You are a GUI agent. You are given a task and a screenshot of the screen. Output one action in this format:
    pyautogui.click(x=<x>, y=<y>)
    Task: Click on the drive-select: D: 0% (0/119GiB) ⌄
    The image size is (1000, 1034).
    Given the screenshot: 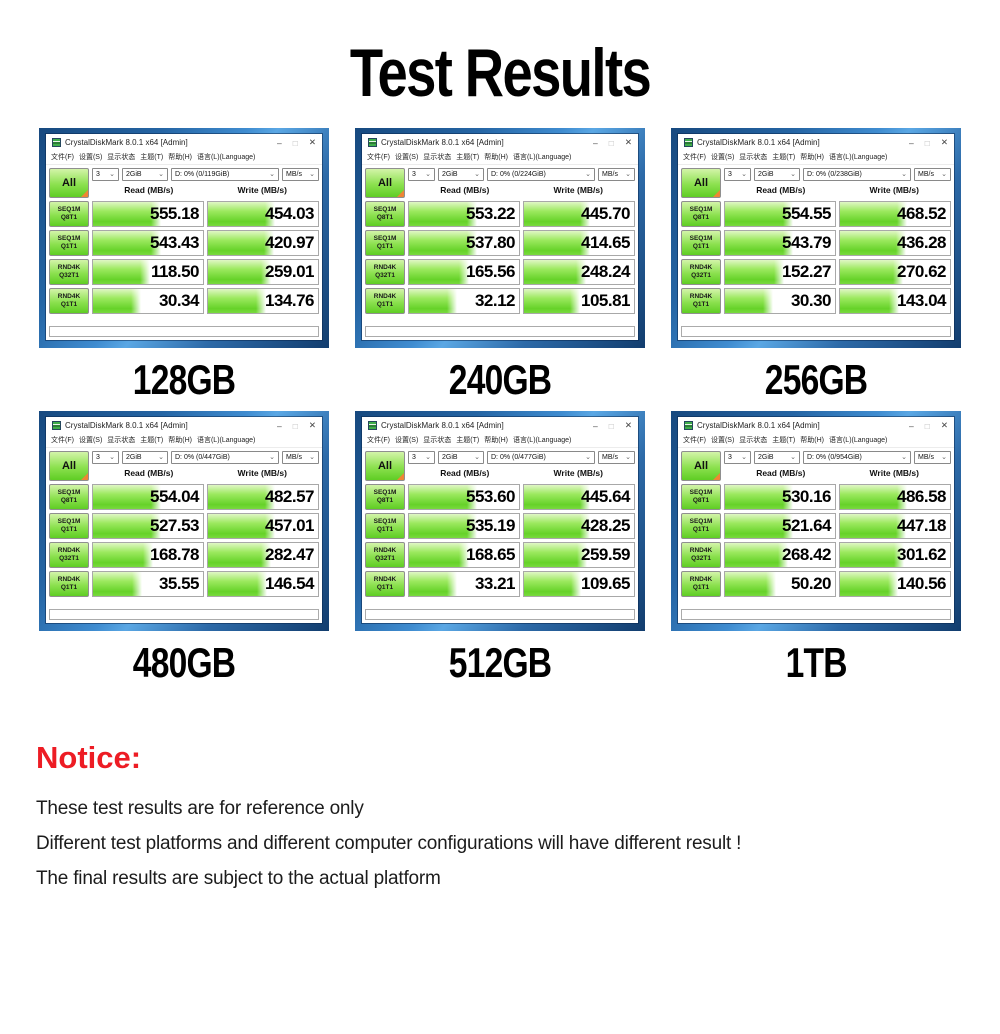 What is the action you would take?
    pyautogui.click(x=225, y=174)
    